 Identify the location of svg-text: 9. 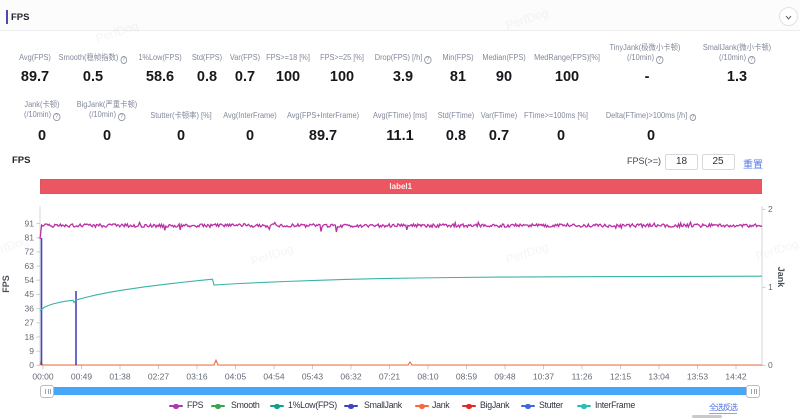
(31, 351).